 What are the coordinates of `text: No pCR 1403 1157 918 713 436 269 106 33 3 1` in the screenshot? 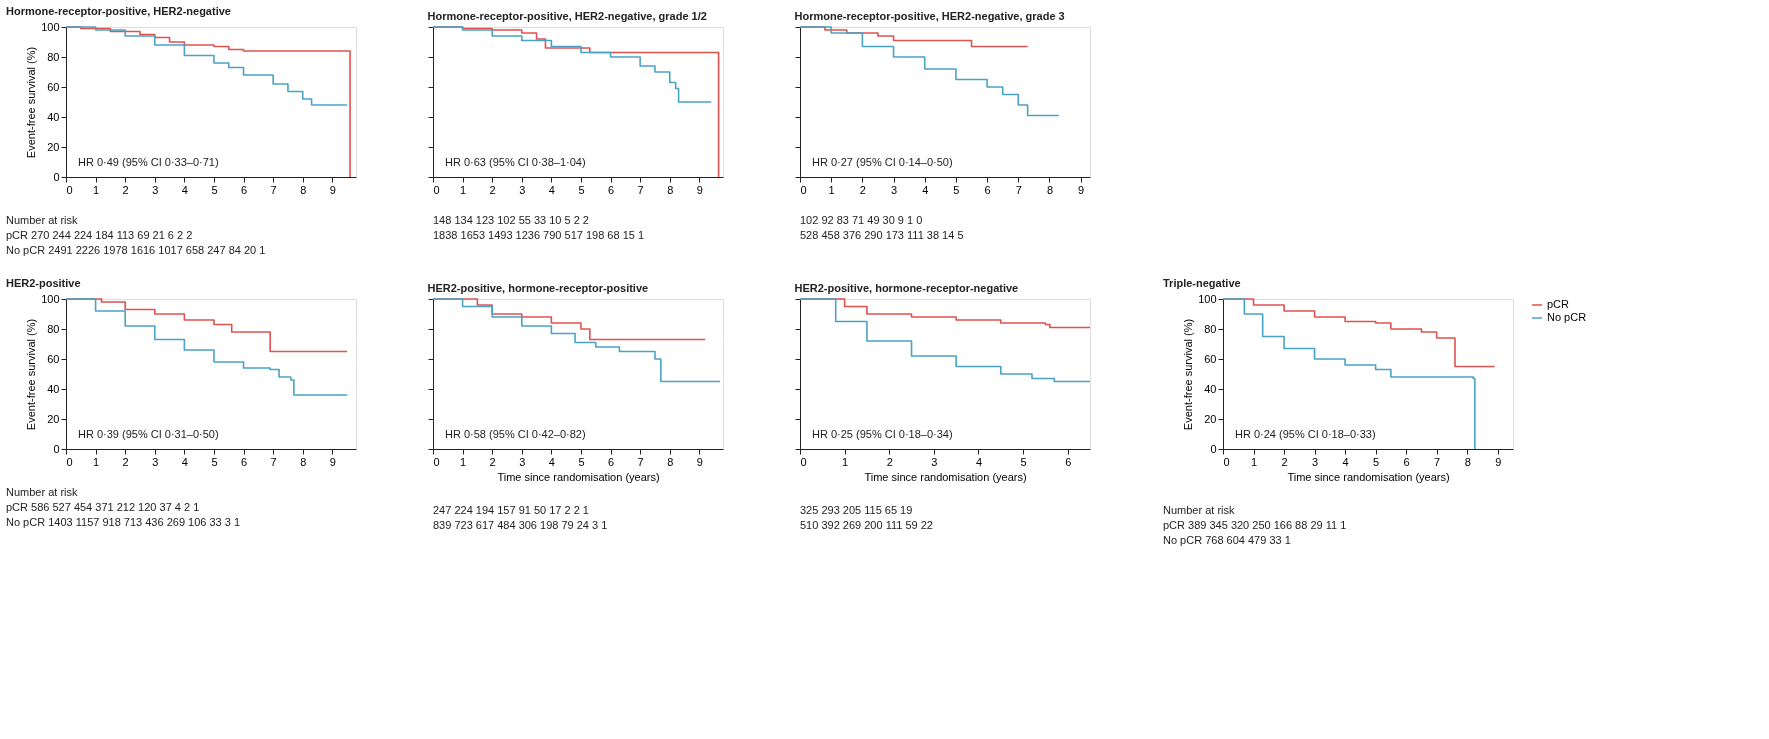 It's located at (123, 522).